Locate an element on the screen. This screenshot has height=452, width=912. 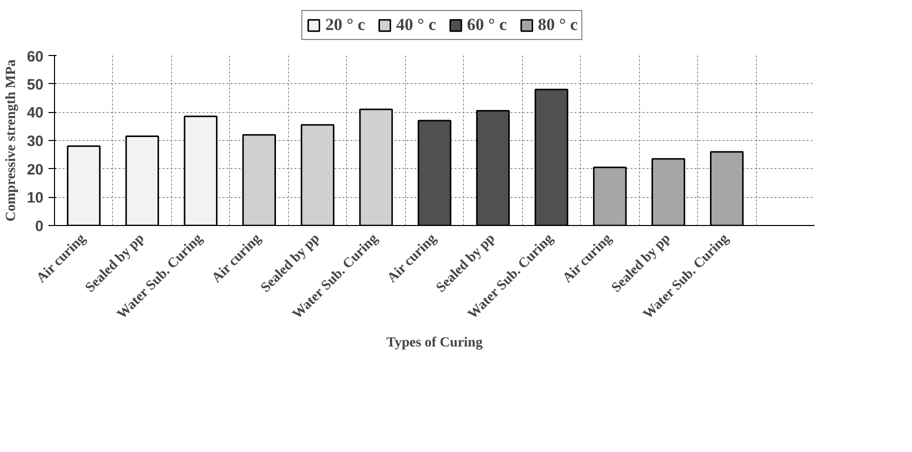
y-tick-label: 60 is located at coordinates (35, 57).